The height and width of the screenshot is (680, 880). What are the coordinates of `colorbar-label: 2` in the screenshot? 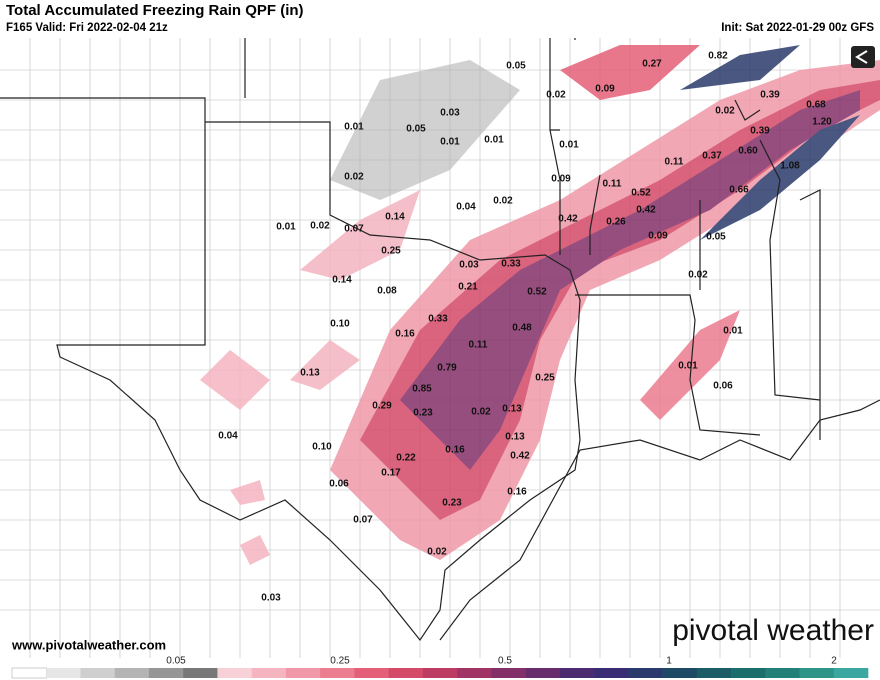 It's located at (834, 661).